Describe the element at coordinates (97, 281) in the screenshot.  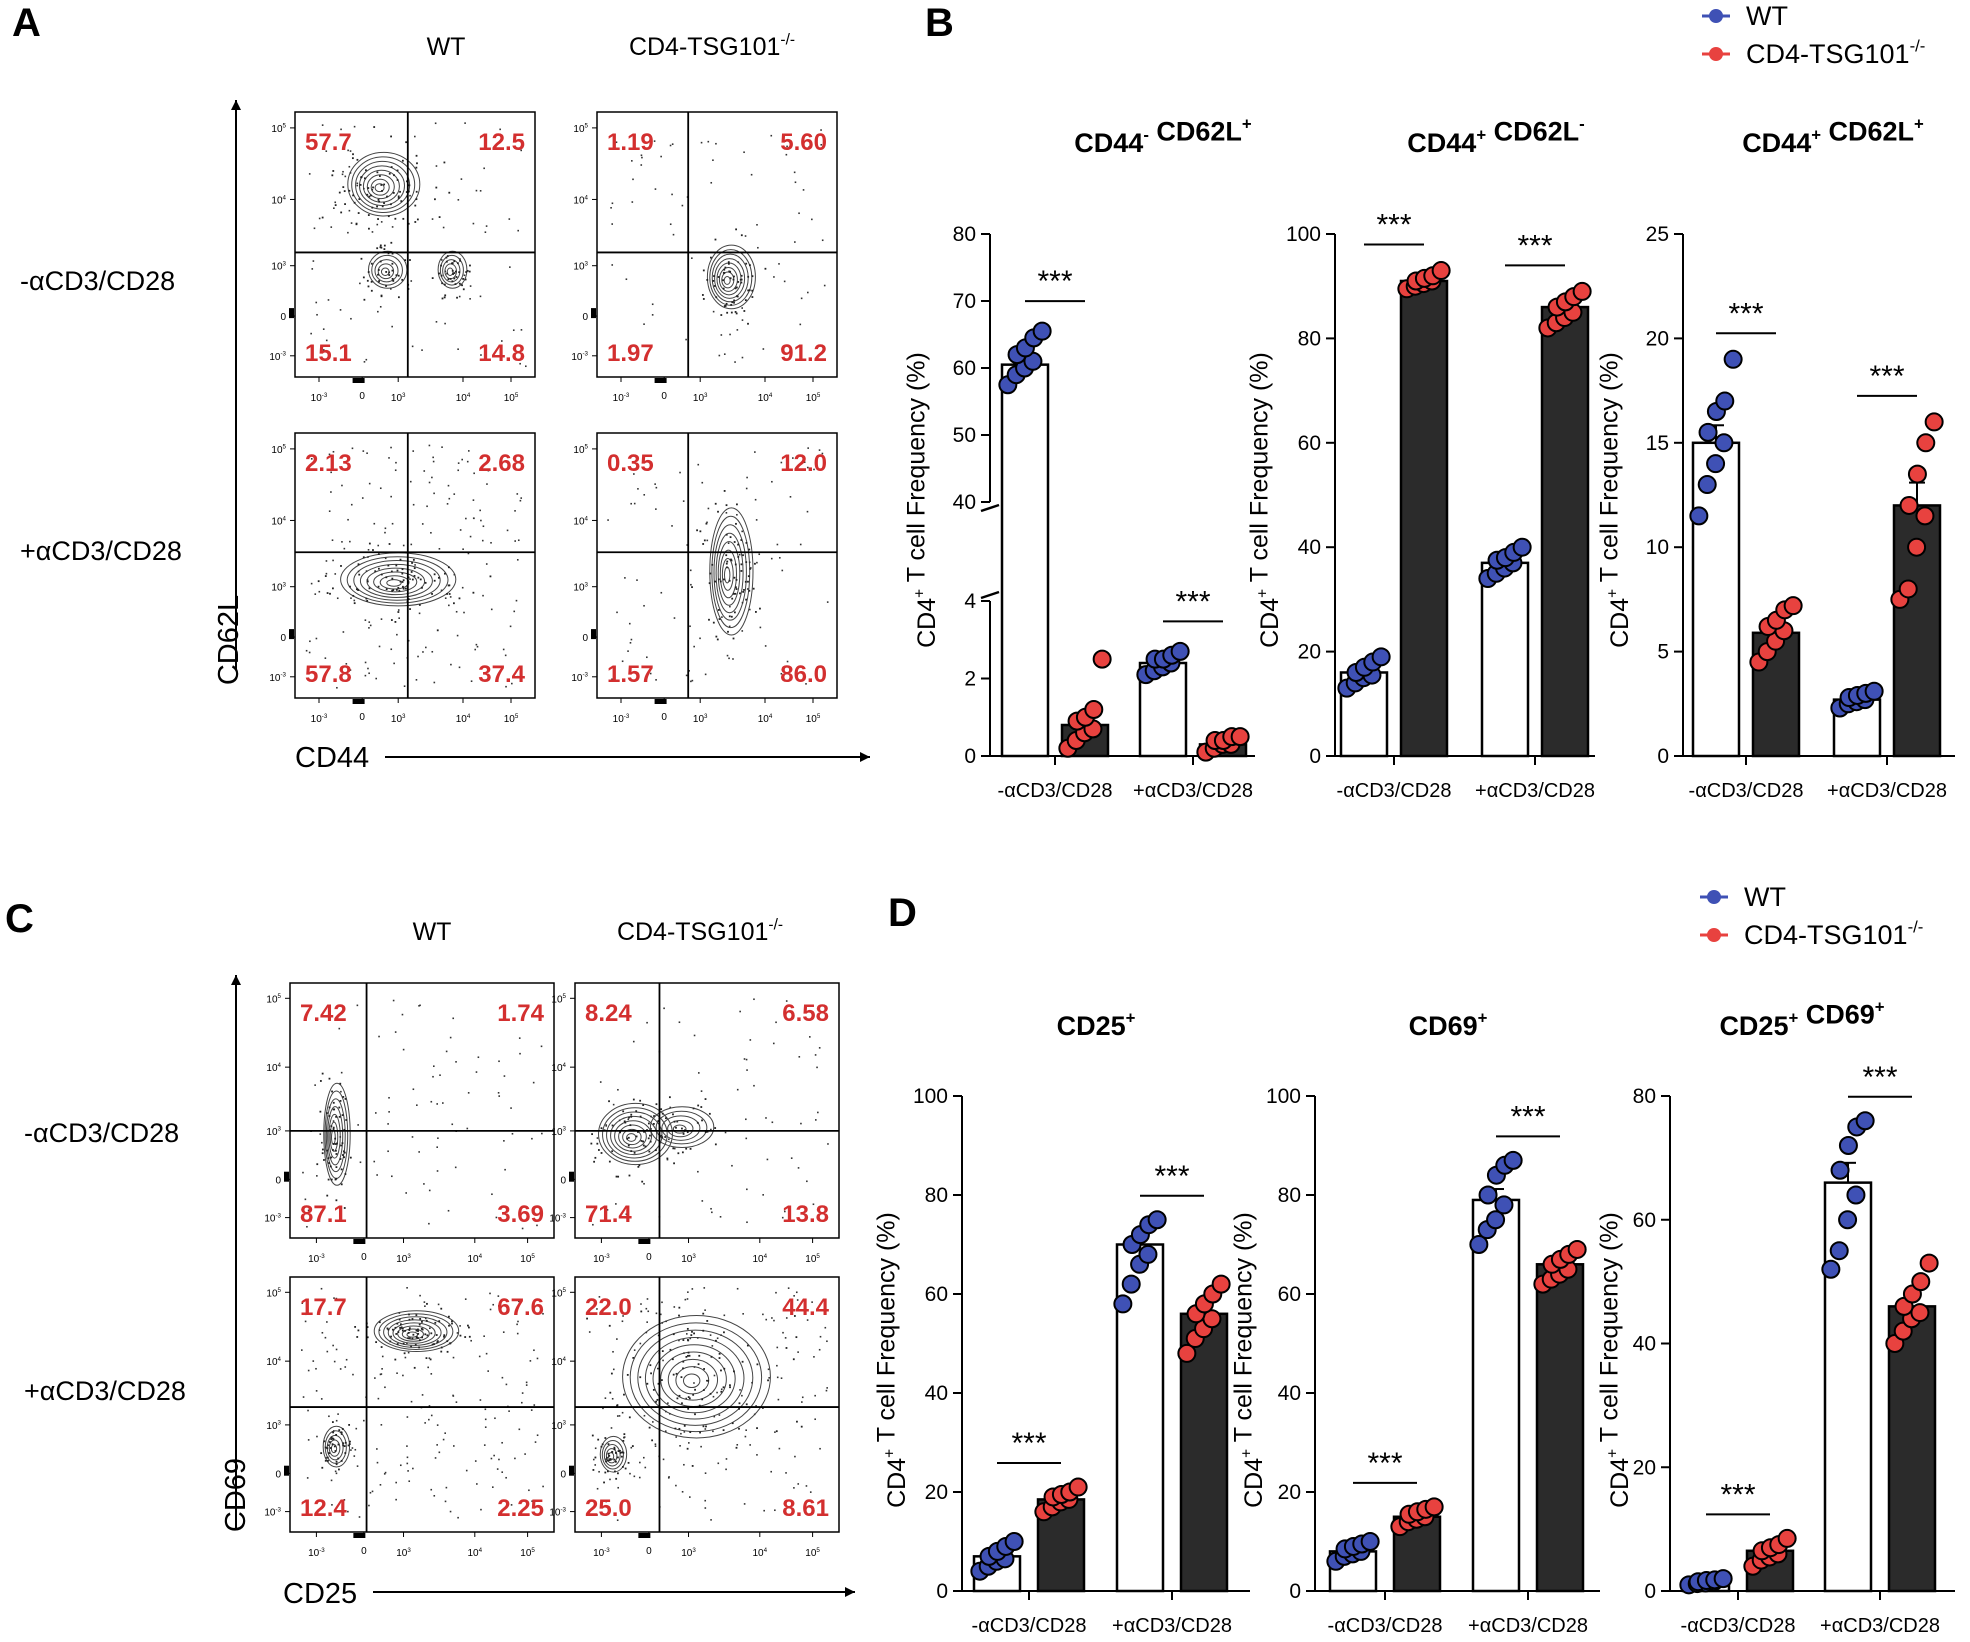
I see `row-label: -αCD3/CD28` at that location.